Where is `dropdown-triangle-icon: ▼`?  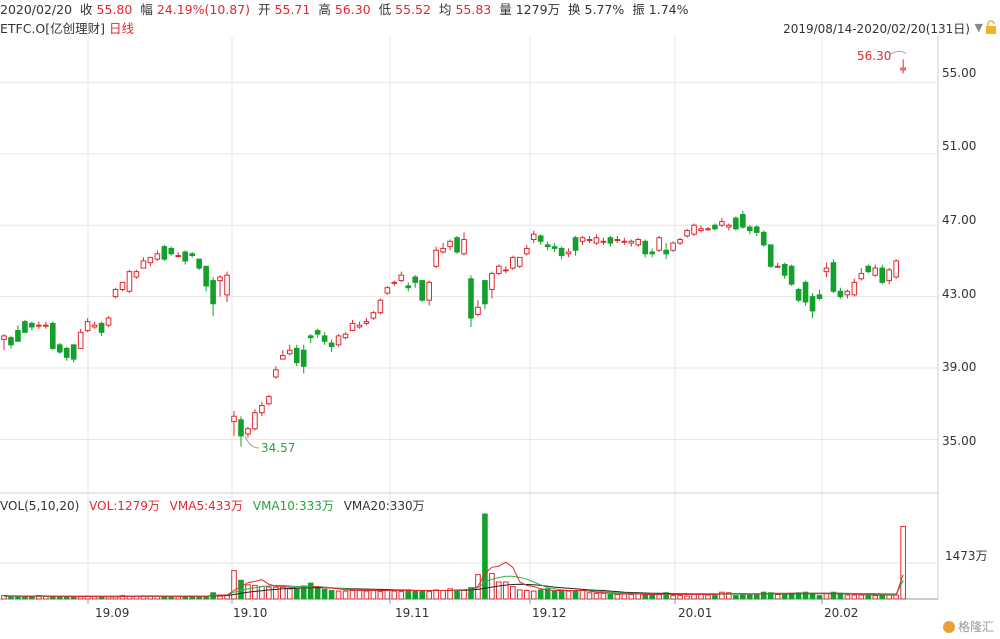
dropdown-triangle-icon: ▼ is located at coordinates (978, 27).